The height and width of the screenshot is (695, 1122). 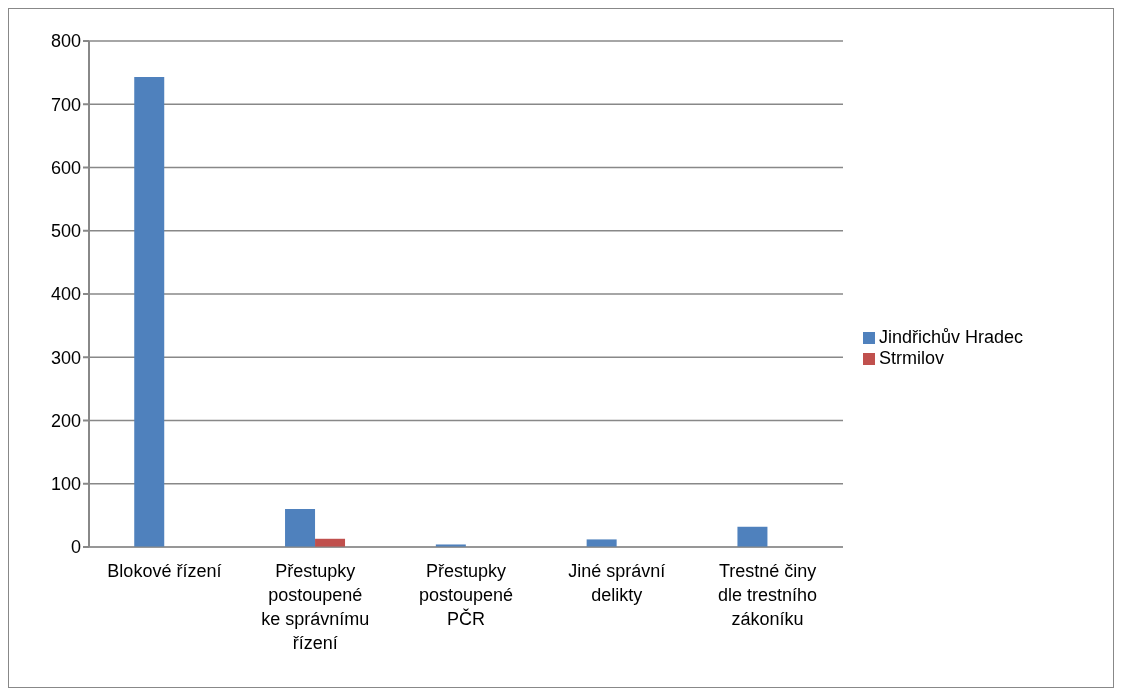 What do you see at coordinates (75, 547) in the screenshot?
I see `y-tick-label: 0` at bounding box center [75, 547].